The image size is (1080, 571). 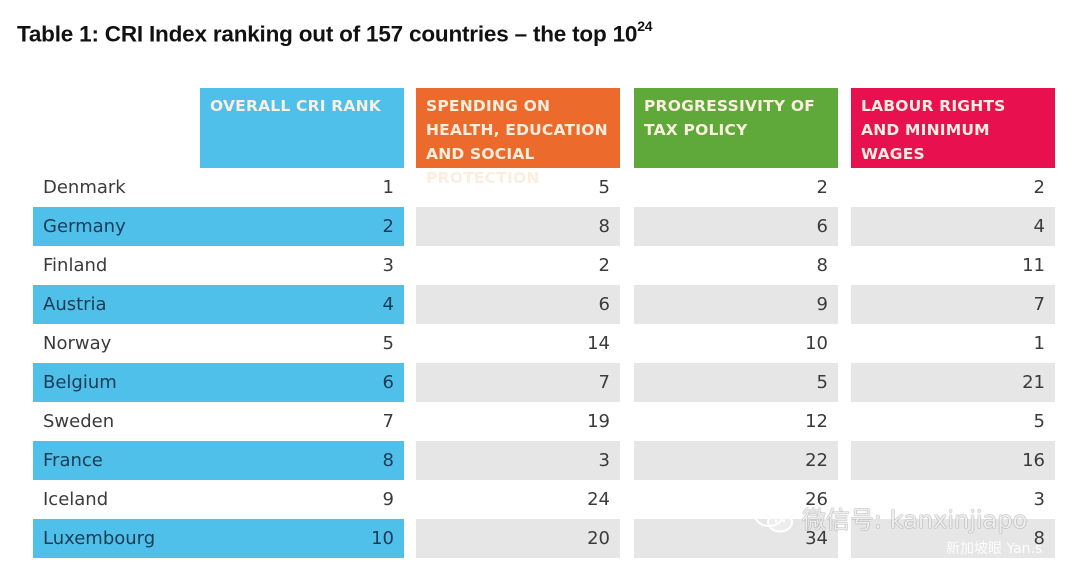 What do you see at coordinates (816, 421) in the screenshot?
I see `tax-rank: 12` at bounding box center [816, 421].